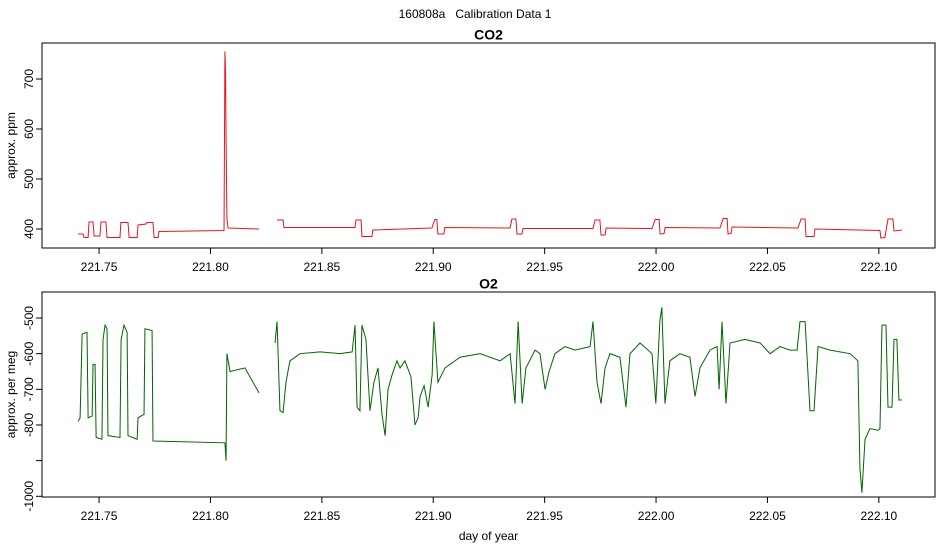  I want to click on panel-title: O2, so click(488, 284).